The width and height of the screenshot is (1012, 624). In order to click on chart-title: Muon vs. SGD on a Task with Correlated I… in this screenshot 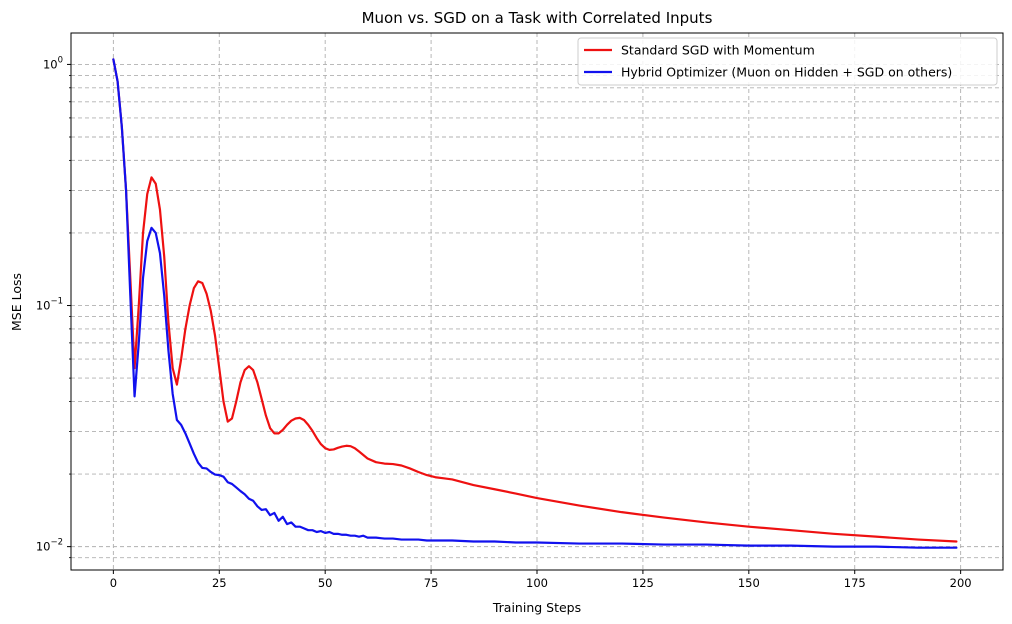, I will do `click(537, 18)`.